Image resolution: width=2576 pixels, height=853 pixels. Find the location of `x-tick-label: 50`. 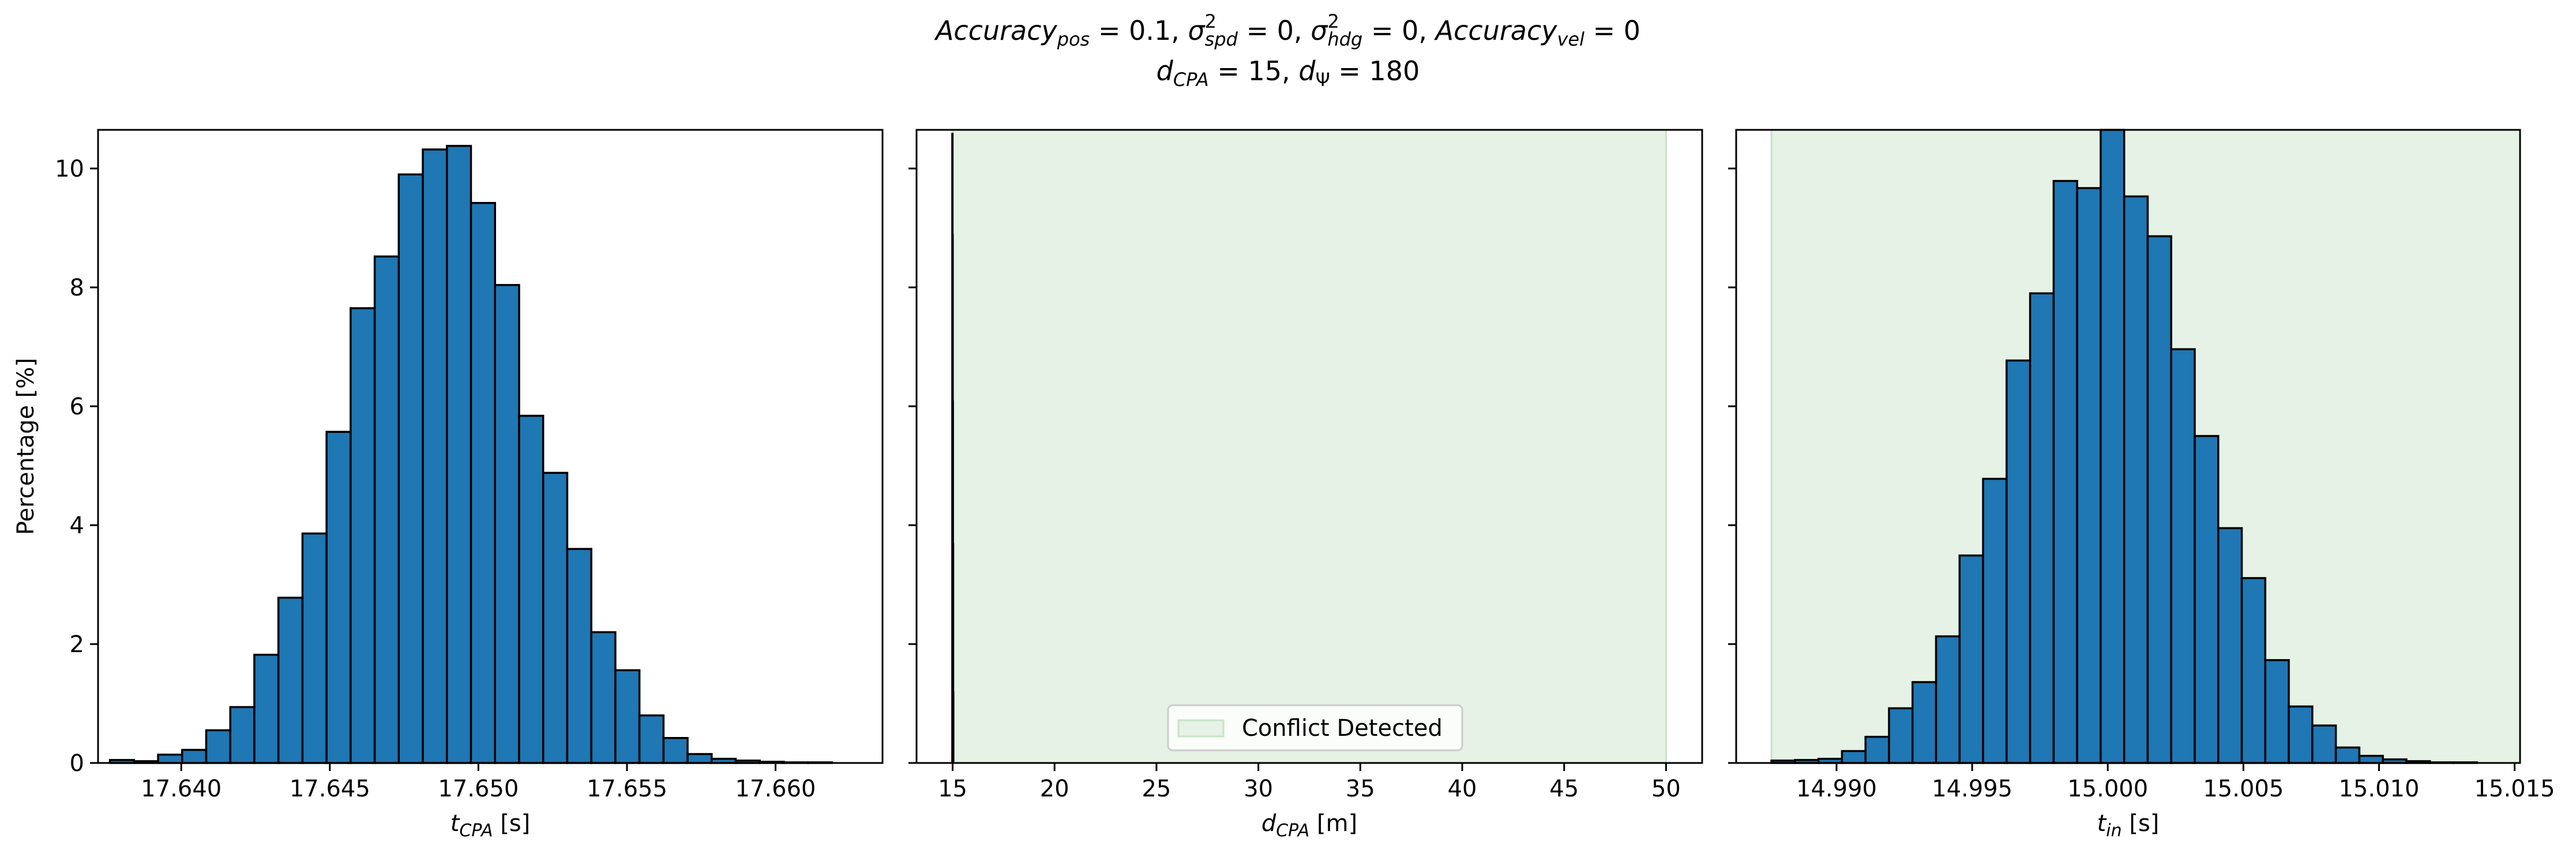

x-tick-label: 50 is located at coordinates (1666, 789).